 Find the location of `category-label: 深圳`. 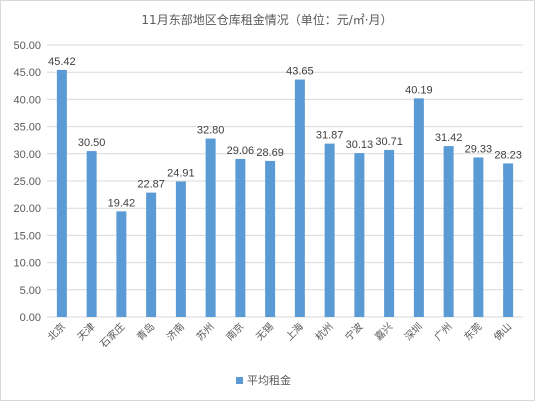

category-label: 深圳 is located at coordinates (413, 332).